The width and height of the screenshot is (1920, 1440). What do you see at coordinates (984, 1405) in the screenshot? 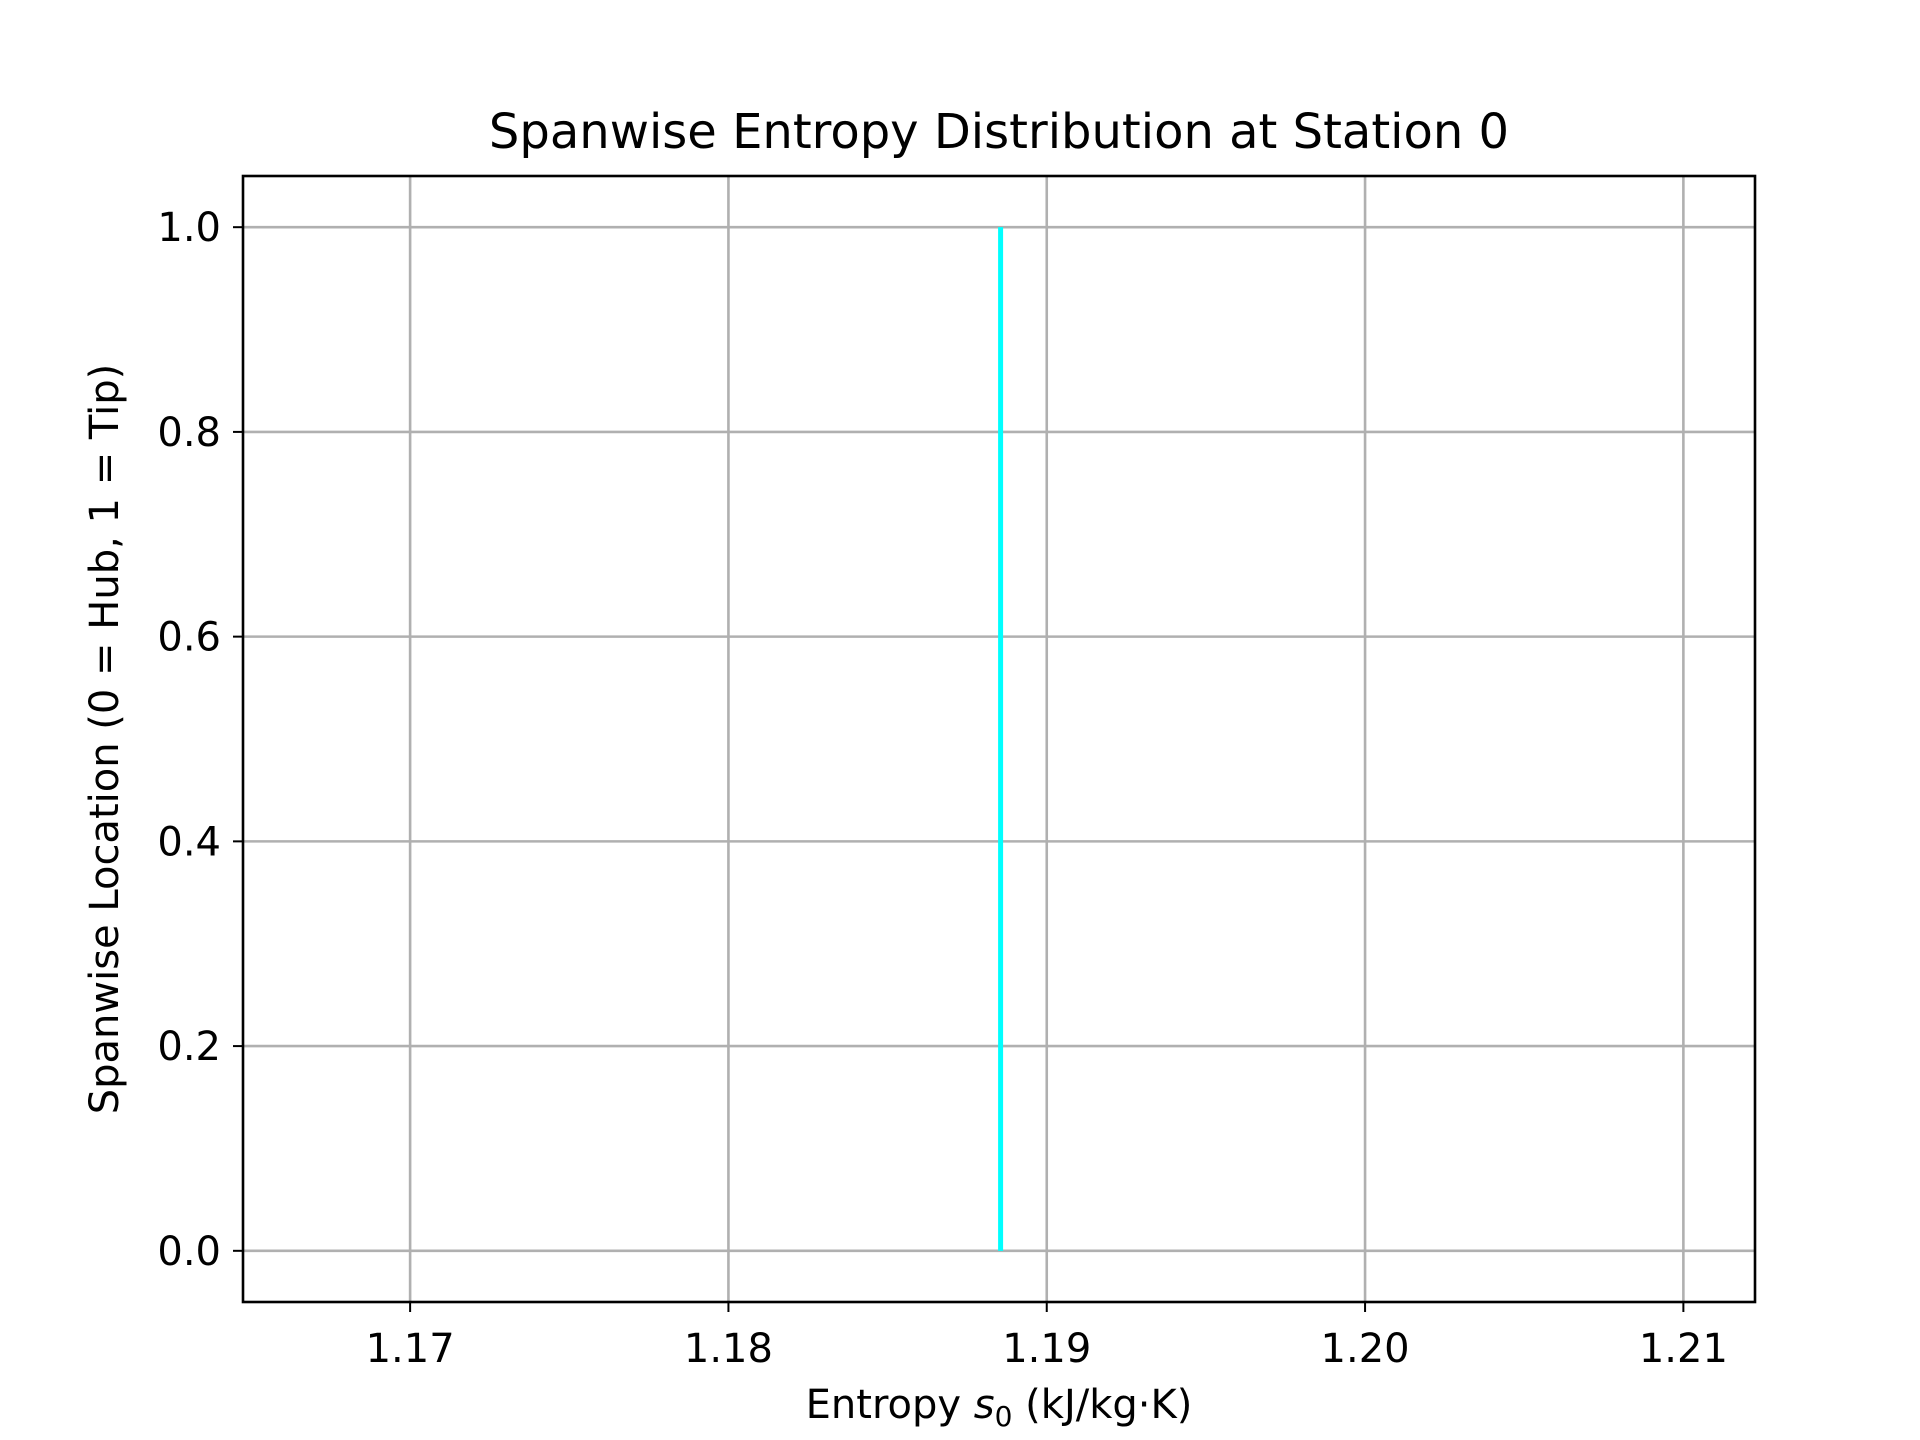
I see `x-axis-label-symbol: s` at bounding box center [984, 1405].